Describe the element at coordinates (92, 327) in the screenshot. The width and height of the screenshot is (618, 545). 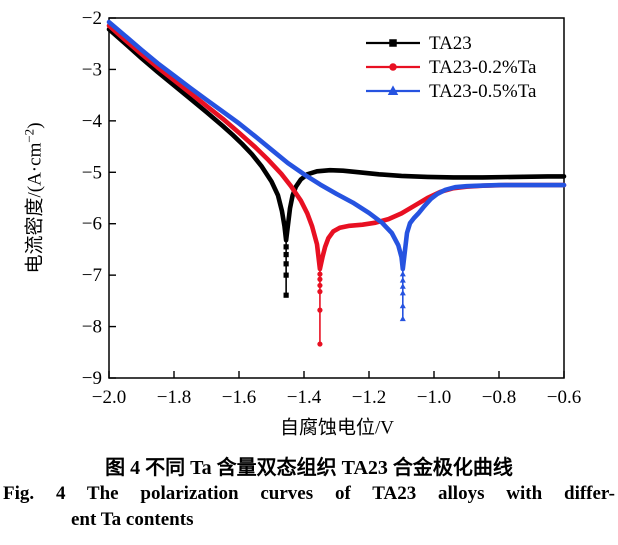
I see `y-tick-label: −8` at that location.